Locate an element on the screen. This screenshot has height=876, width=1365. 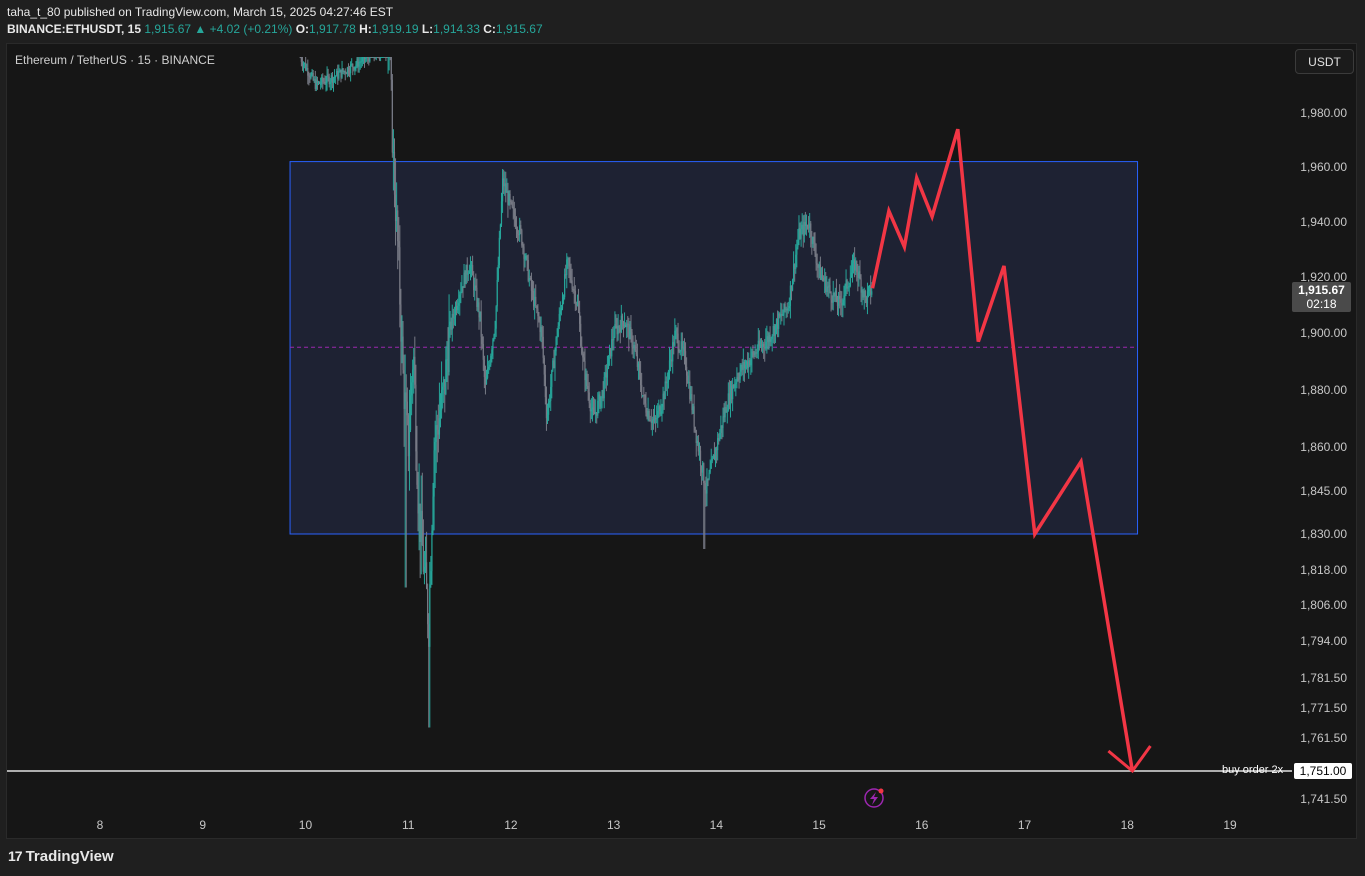
lightning-icon is located at coordinates (874, 798).